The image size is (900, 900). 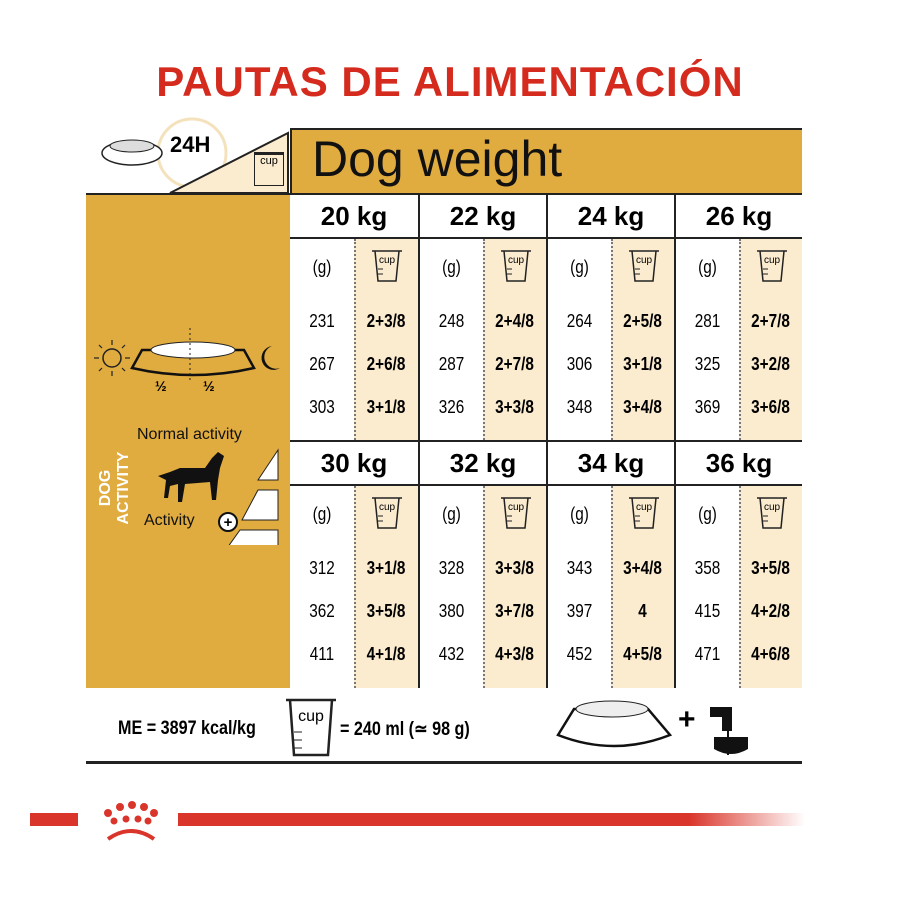 I want to click on cups-value: 3+6/8, so click(x=770, y=407).